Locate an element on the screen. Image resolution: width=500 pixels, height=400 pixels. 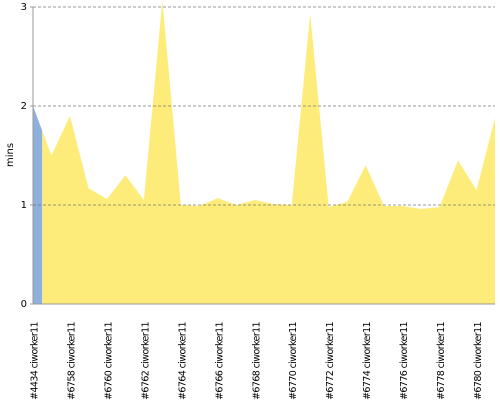
x-tick-label: #4434 ciworker11 is located at coordinates (35, 360).